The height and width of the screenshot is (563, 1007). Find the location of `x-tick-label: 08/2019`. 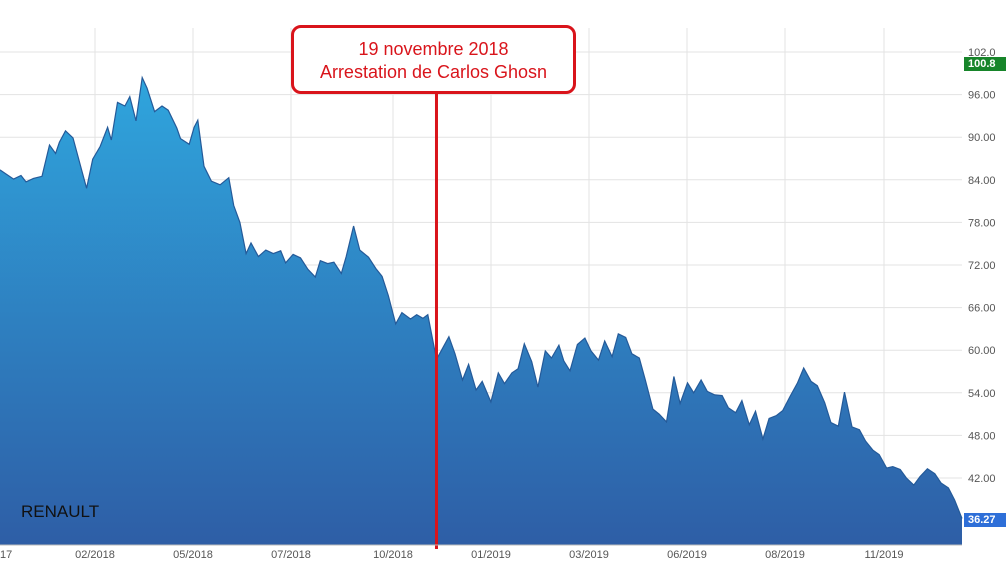

x-tick-label: 08/2019 is located at coordinates (785, 555).